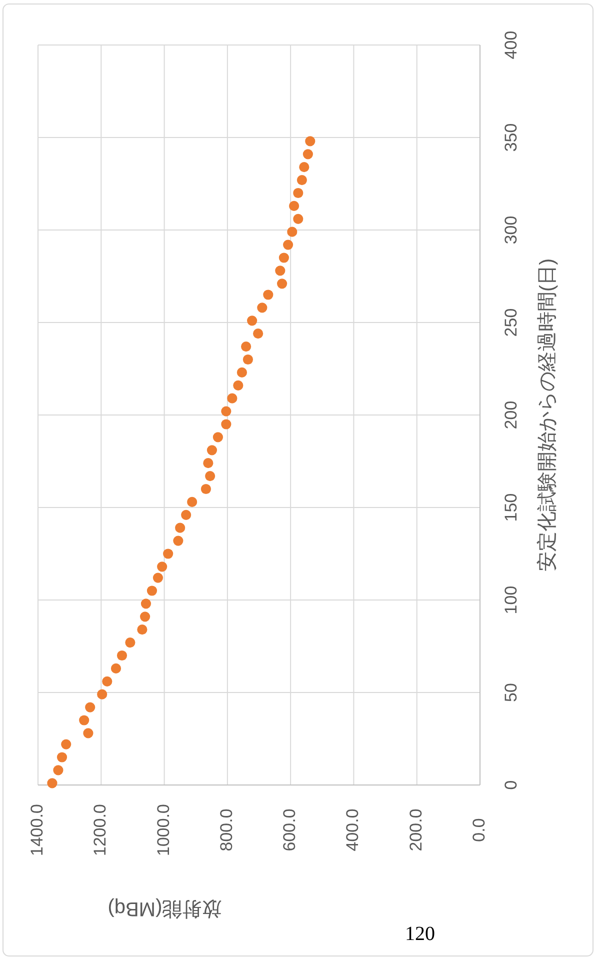  I want to click on y-axis-title: 安定化試験開始からの経過時間(日), so click(547, 415).